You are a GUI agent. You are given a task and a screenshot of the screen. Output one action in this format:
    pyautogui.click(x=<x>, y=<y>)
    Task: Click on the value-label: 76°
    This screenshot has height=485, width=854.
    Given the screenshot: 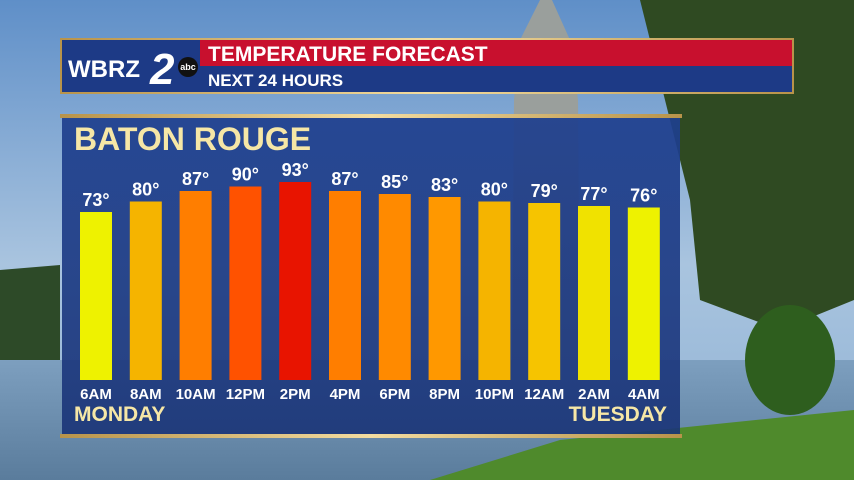 What is the action you would take?
    pyautogui.click(x=643, y=196)
    